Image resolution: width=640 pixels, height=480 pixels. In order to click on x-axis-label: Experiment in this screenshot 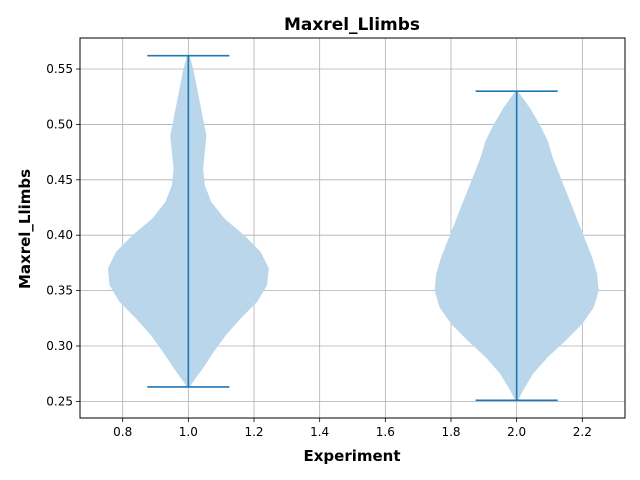, I will do `click(351, 456)`.